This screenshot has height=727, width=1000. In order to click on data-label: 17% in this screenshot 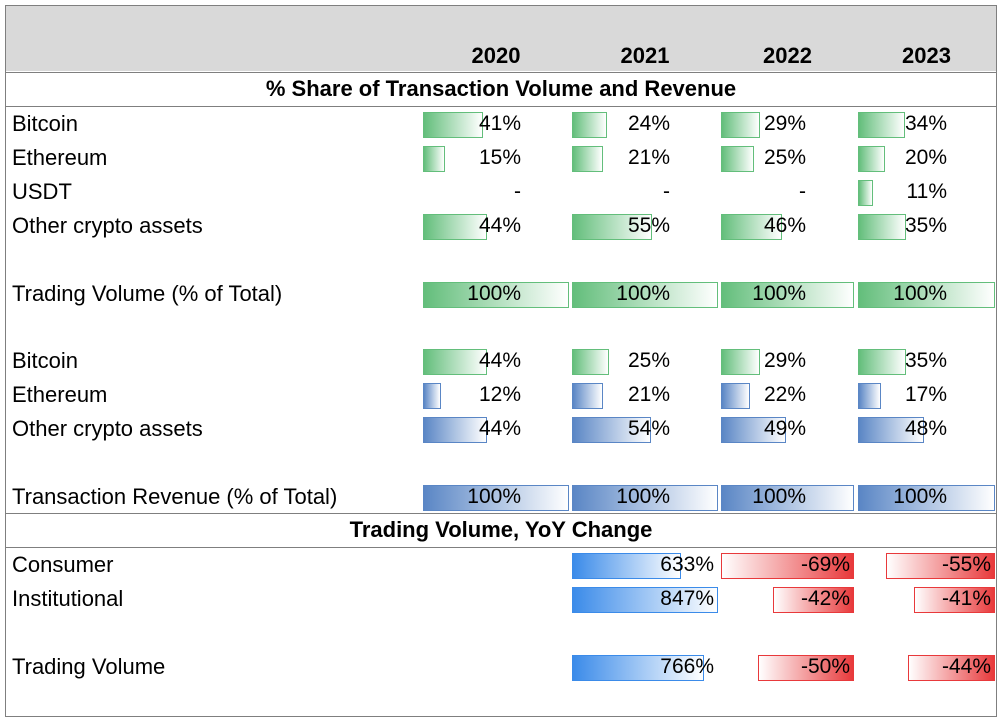, I will do `click(925, 394)`.